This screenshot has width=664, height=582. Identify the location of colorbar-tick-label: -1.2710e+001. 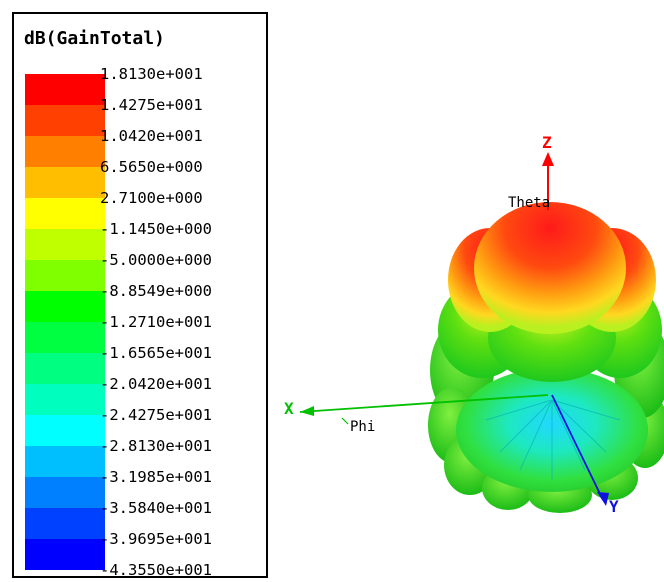
(156, 322).